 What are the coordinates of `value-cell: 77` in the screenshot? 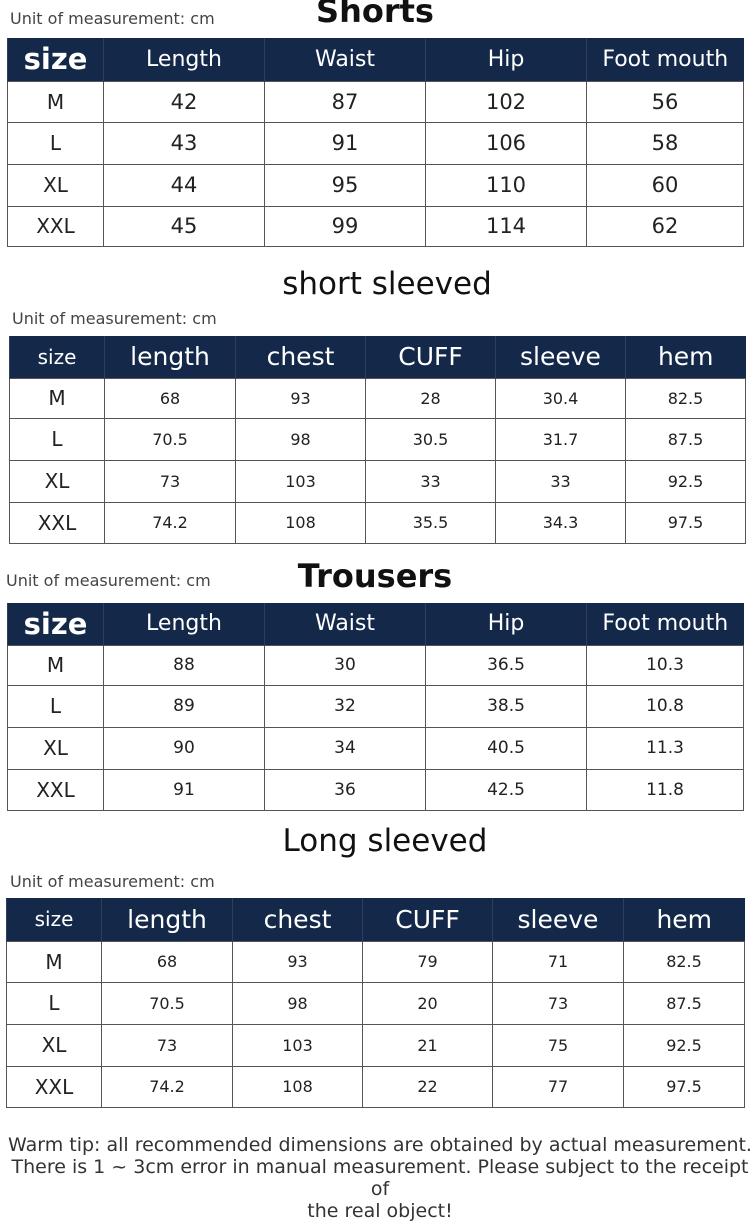 It's located at (558, 1086).